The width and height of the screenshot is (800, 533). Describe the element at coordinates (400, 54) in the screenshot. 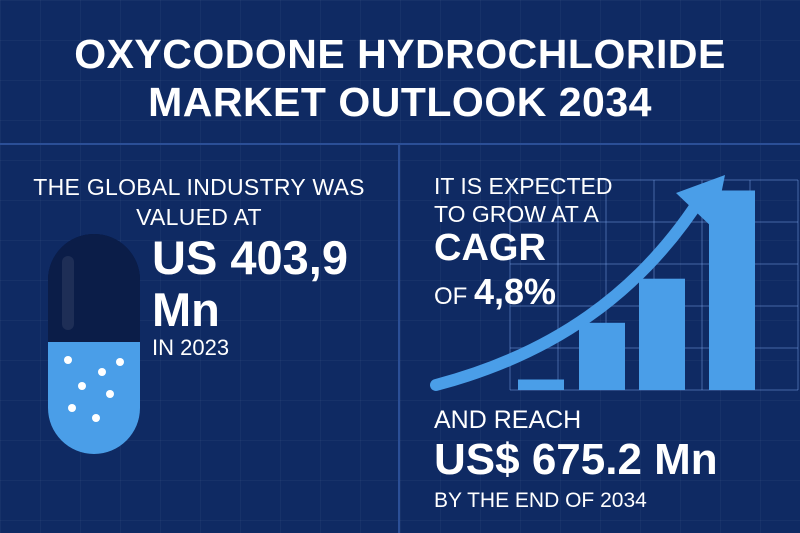

I see `title-line-1: OXYCODONE HYDROCHLORIDE` at that location.